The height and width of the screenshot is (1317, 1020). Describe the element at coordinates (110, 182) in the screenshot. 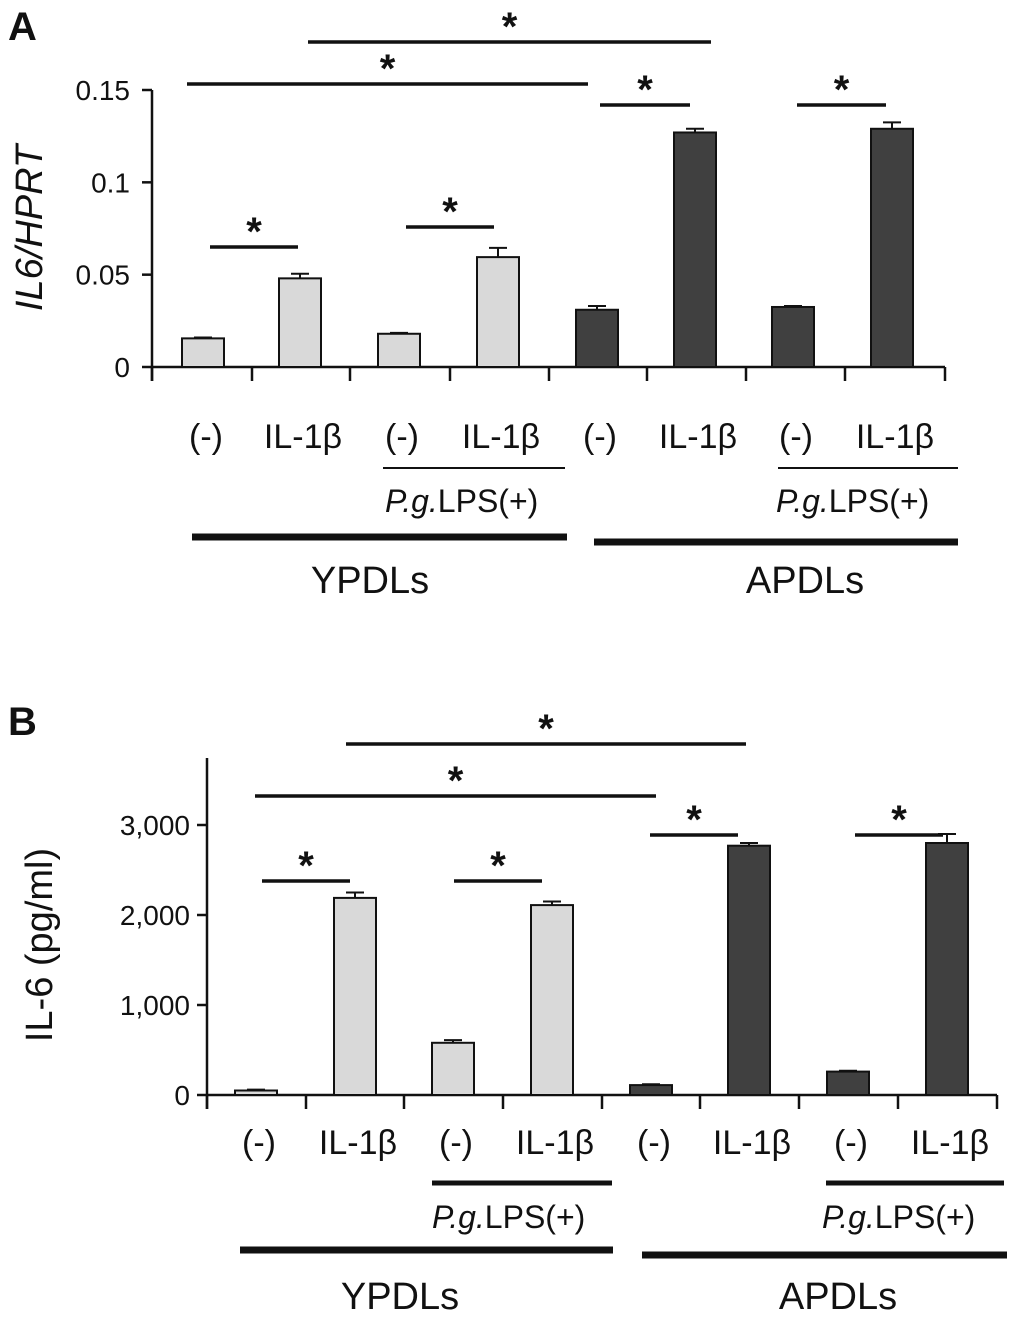

I see `y-tick-label: 0.1` at that location.